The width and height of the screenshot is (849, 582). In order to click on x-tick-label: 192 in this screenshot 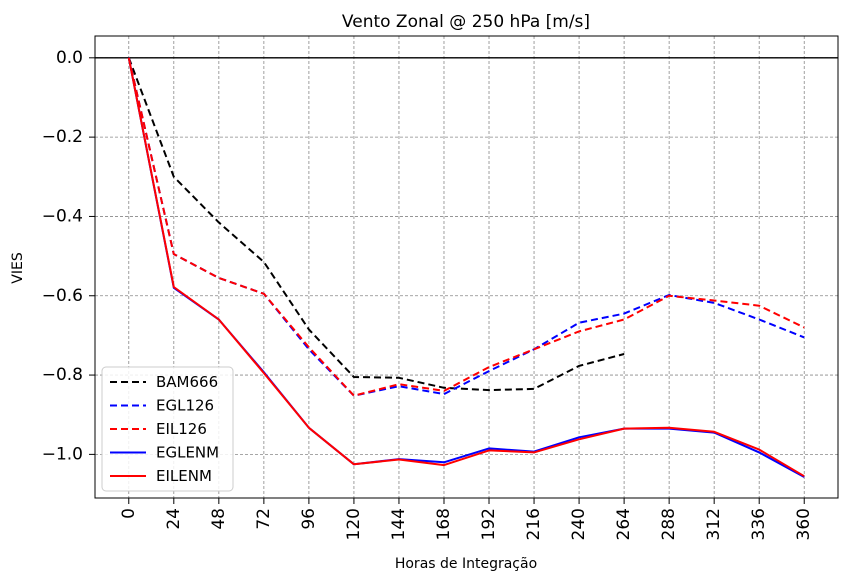, I will do `click(489, 524)`.